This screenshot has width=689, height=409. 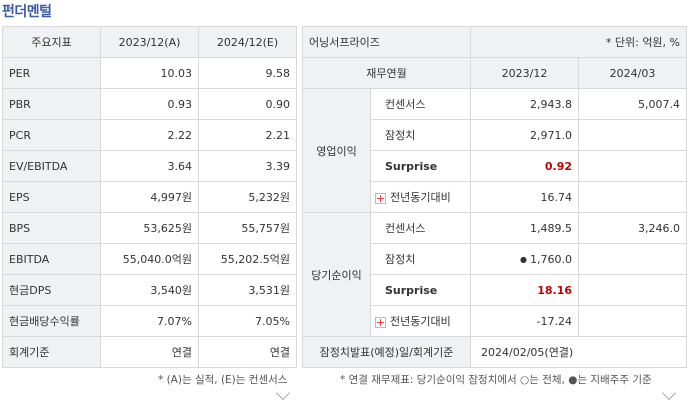 I want to click on cell-value: 7.07%, so click(x=149, y=321).